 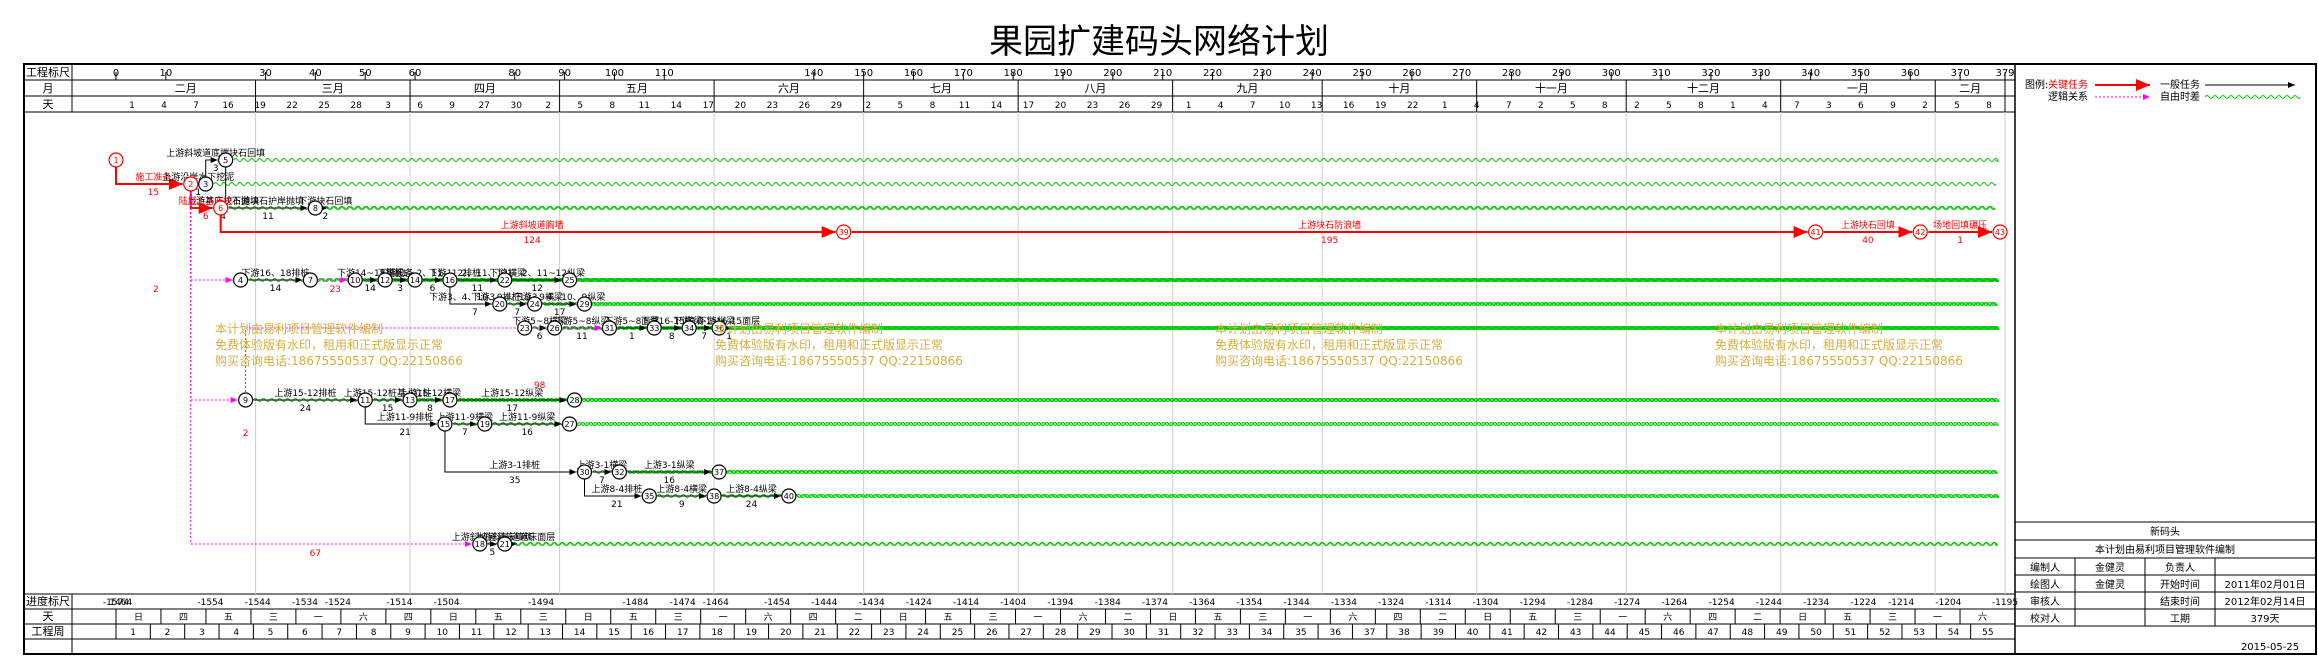 I want to click on day-label: 14, so click(x=677, y=106).